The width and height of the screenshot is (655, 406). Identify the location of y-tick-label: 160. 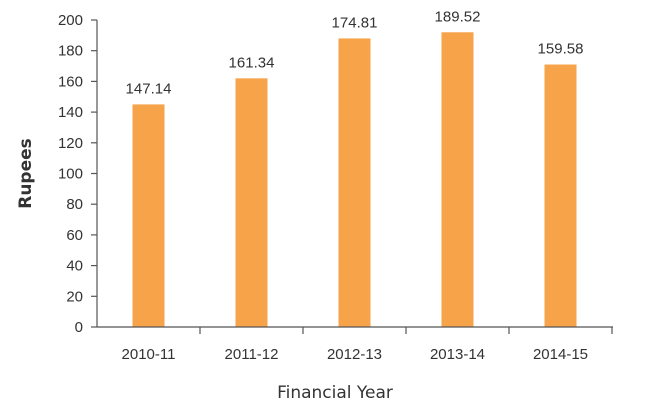
(70, 81).